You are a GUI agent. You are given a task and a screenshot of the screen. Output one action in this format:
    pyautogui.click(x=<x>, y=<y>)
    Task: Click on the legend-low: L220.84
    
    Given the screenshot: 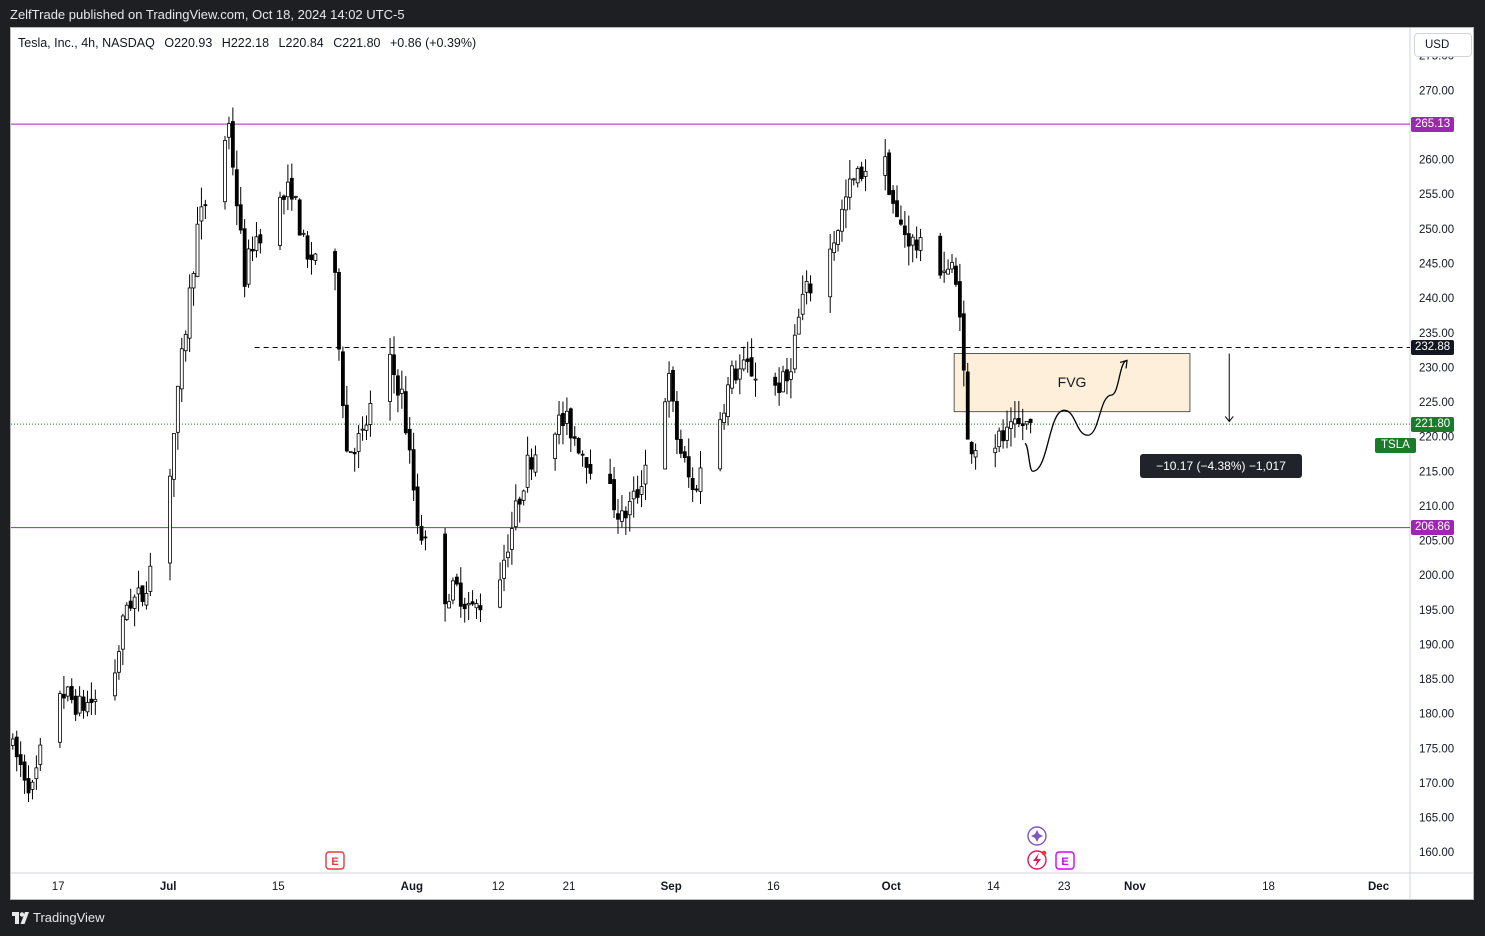 What is the action you would take?
    pyautogui.click(x=301, y=43)
    